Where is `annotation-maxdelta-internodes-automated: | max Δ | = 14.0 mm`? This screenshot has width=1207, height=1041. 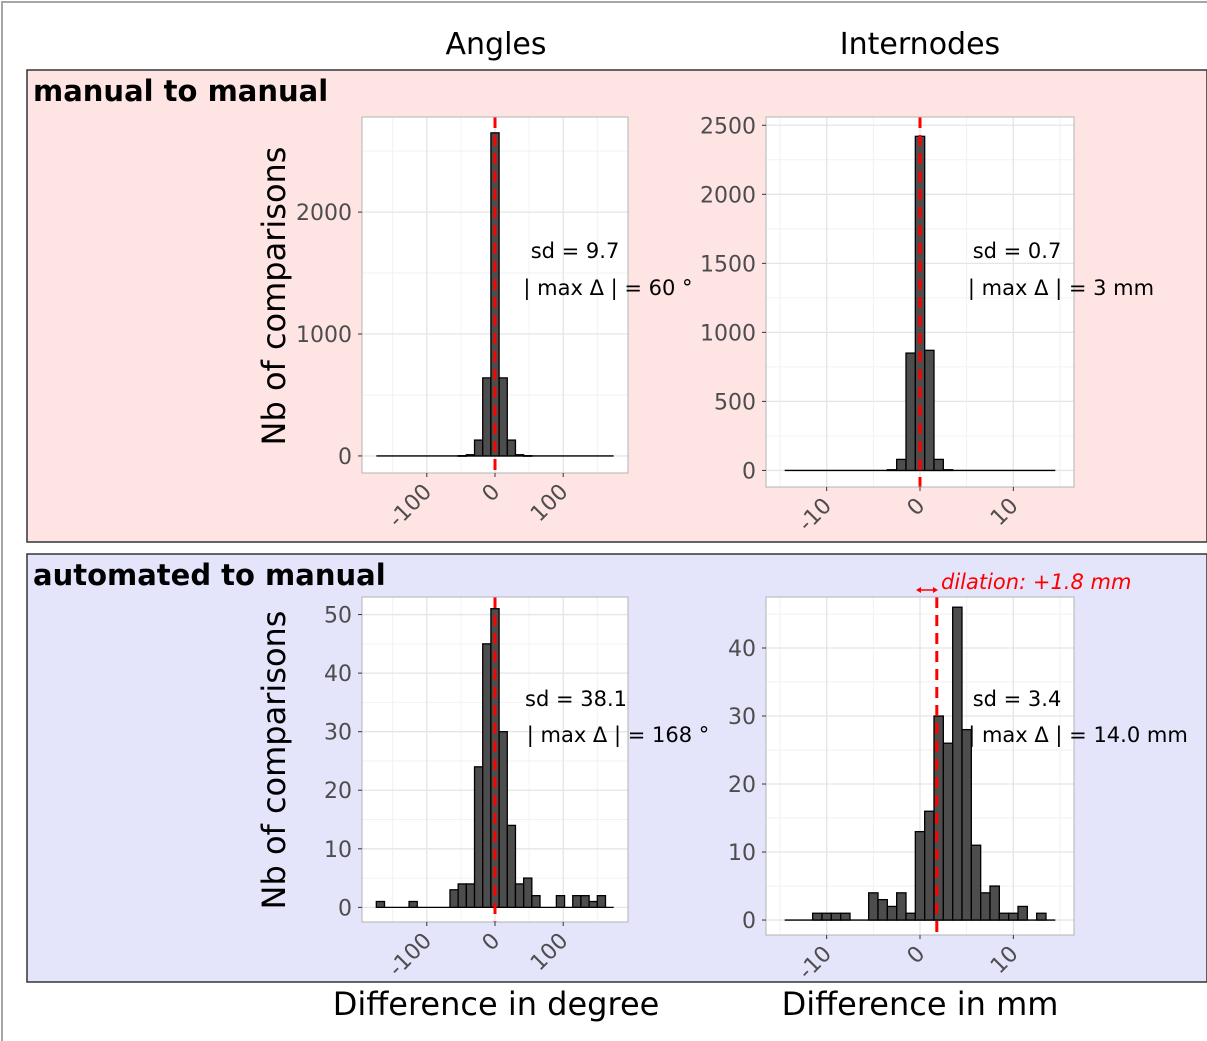 annotation-maxdelta-internodes-automated: | max Δ | = 14.0 mm is located at coordinates (1078, 735).